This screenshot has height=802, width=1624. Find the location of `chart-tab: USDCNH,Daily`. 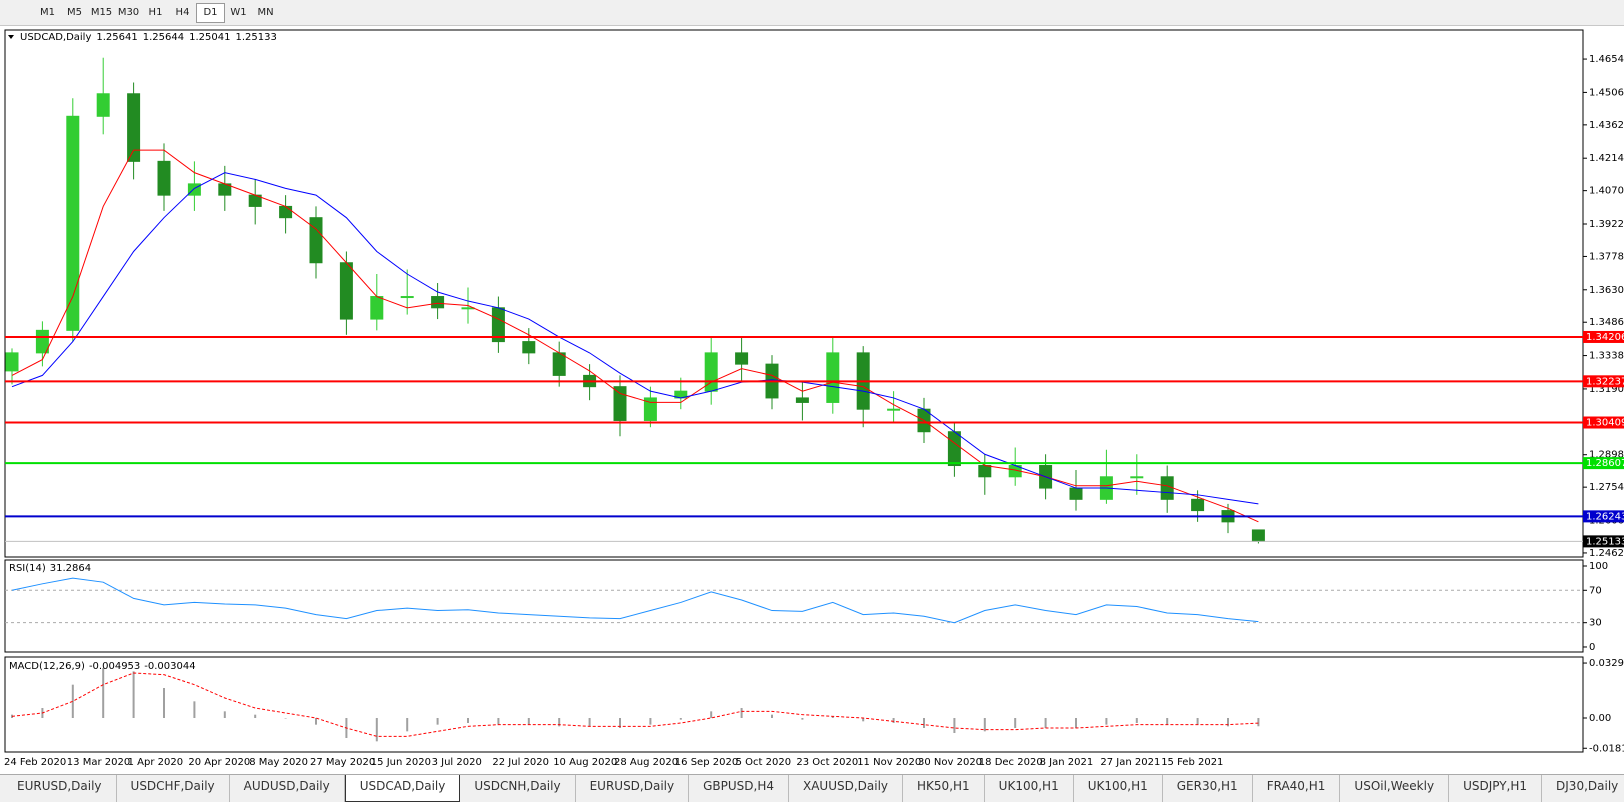

chart-tab: USDCNH,Daily is located at coordinates (518, 788).